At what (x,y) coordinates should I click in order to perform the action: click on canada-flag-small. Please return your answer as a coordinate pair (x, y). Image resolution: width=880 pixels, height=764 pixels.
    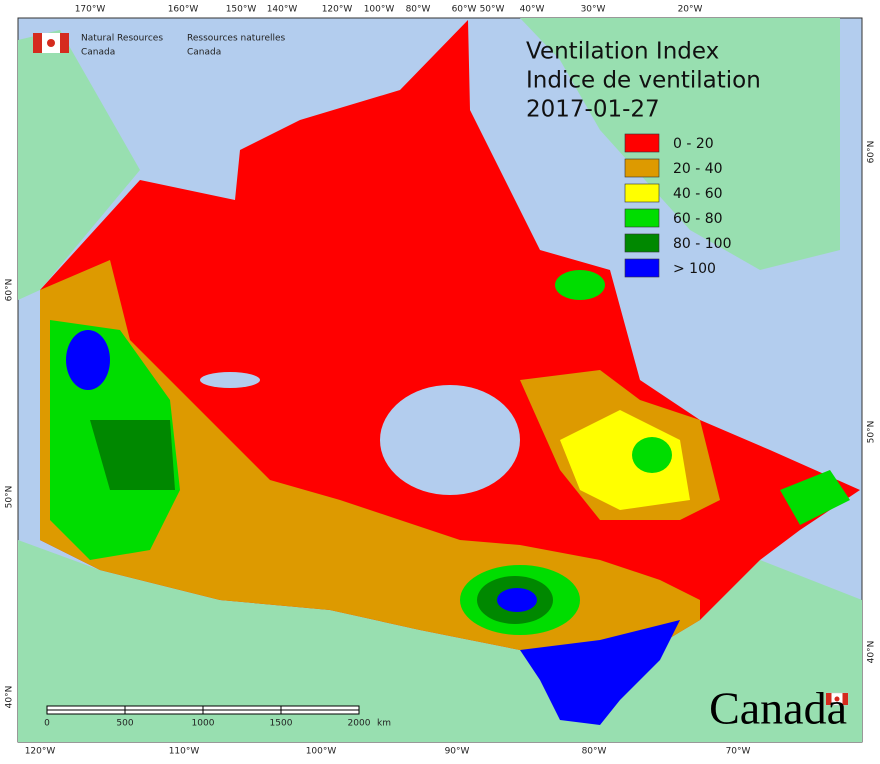
    Looking at the image, I should click on (51, 43).